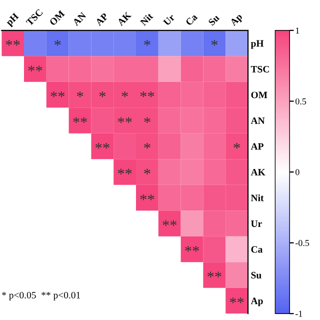 This screenshot has height=320, width=320. Describe the element at coordinates (57, 18) in the screenshot. I see `x-tick-label: OM` at that location.